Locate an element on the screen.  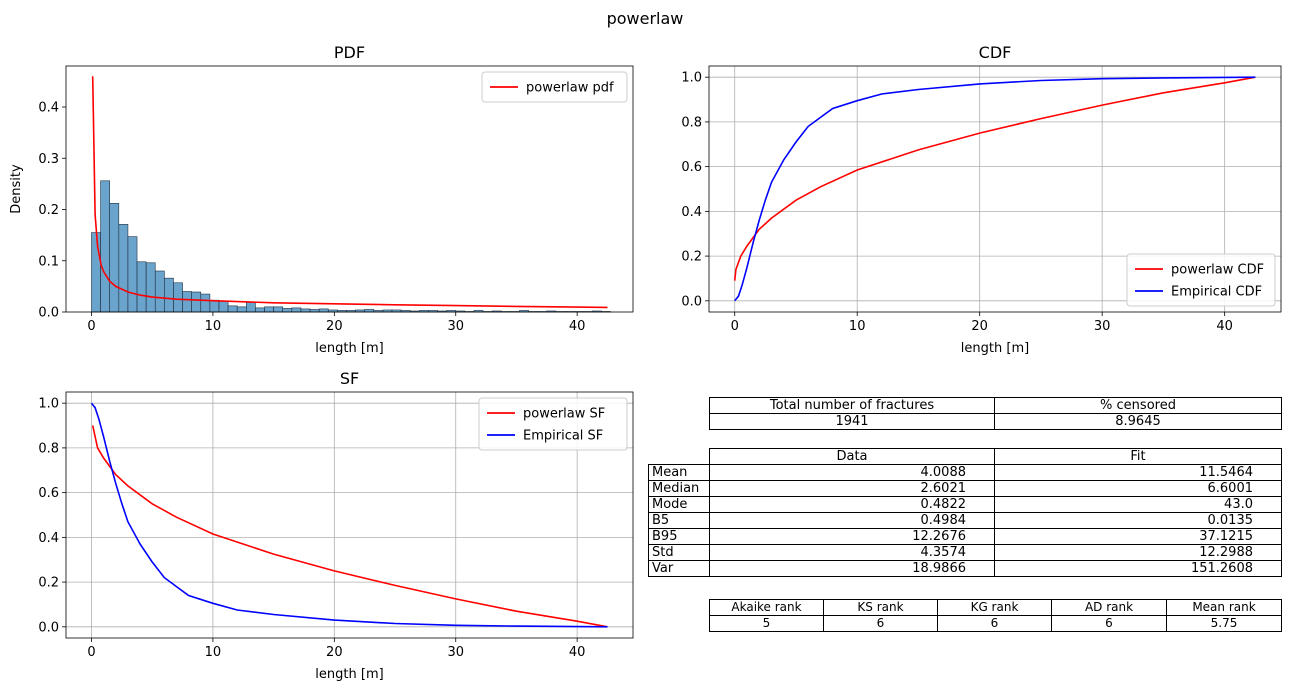
rank-header-kg: KG rank is located at coordinates (994, 607).